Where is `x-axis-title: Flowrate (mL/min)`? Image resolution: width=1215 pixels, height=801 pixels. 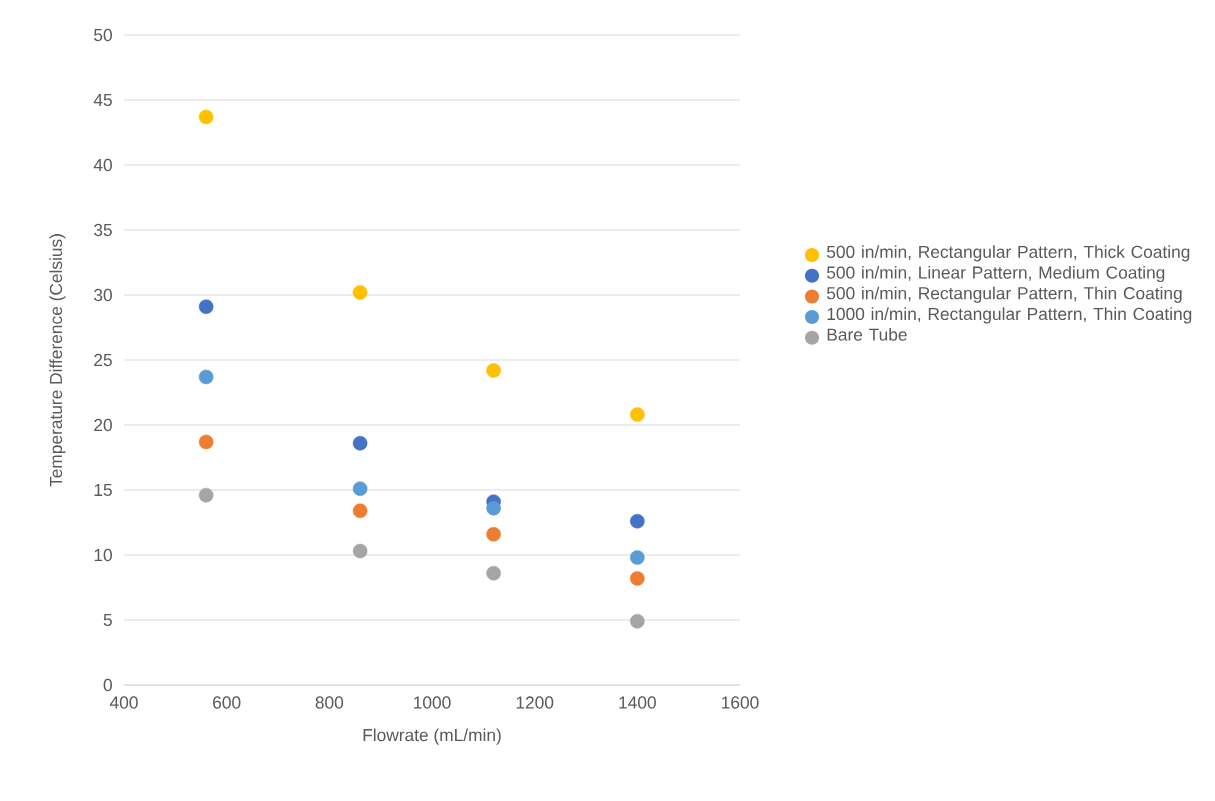 x-axis-title: Flowrate (mL/min) is located at coordinates (432, 736).